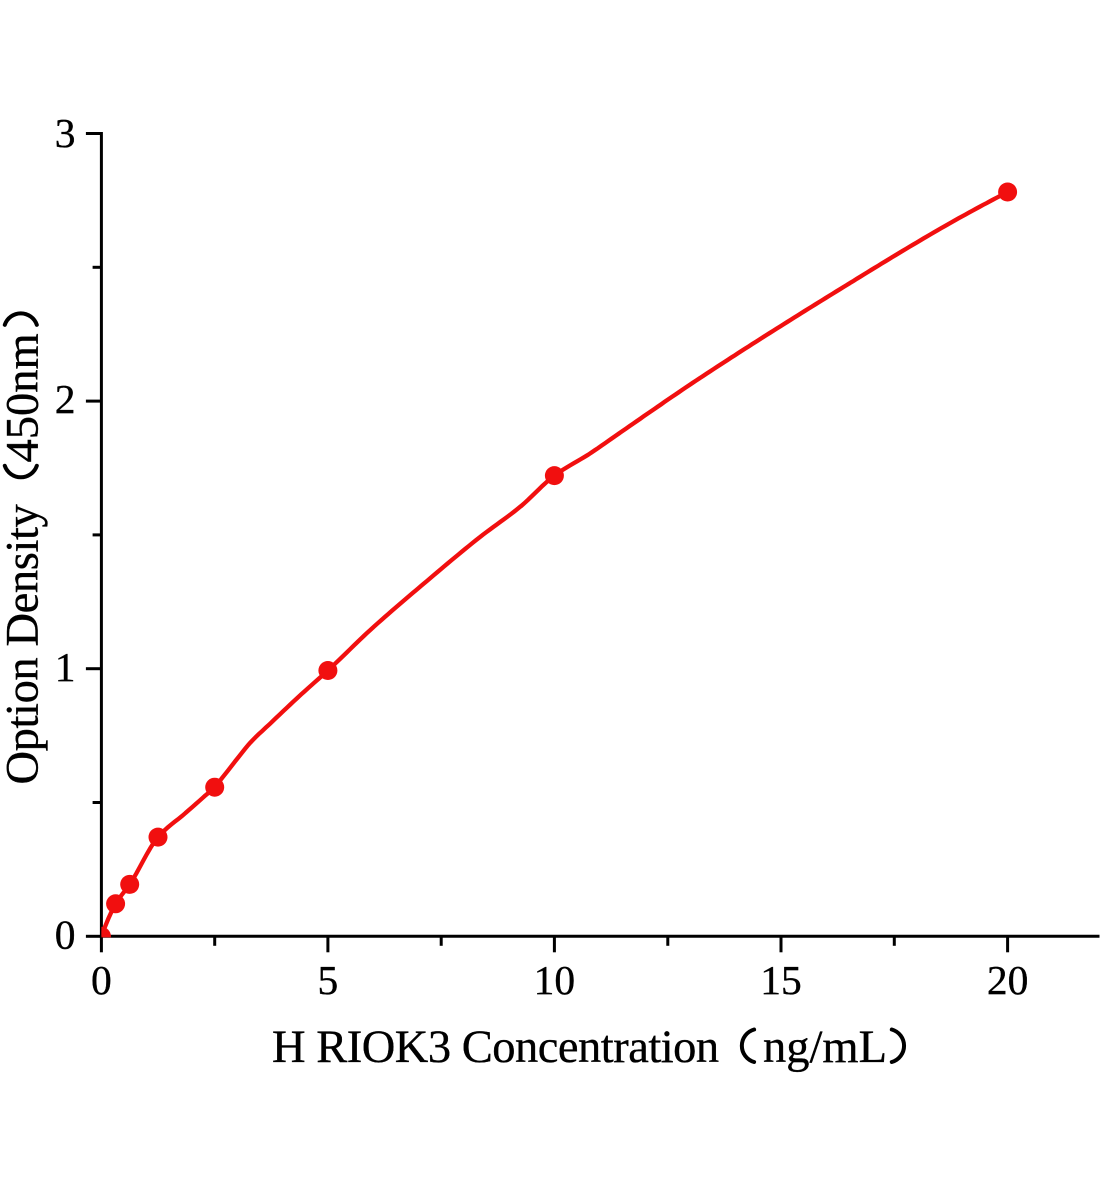 This screenshot has height=1200, width=1104. I want to click on svg-text: 10, so click(555, 980).